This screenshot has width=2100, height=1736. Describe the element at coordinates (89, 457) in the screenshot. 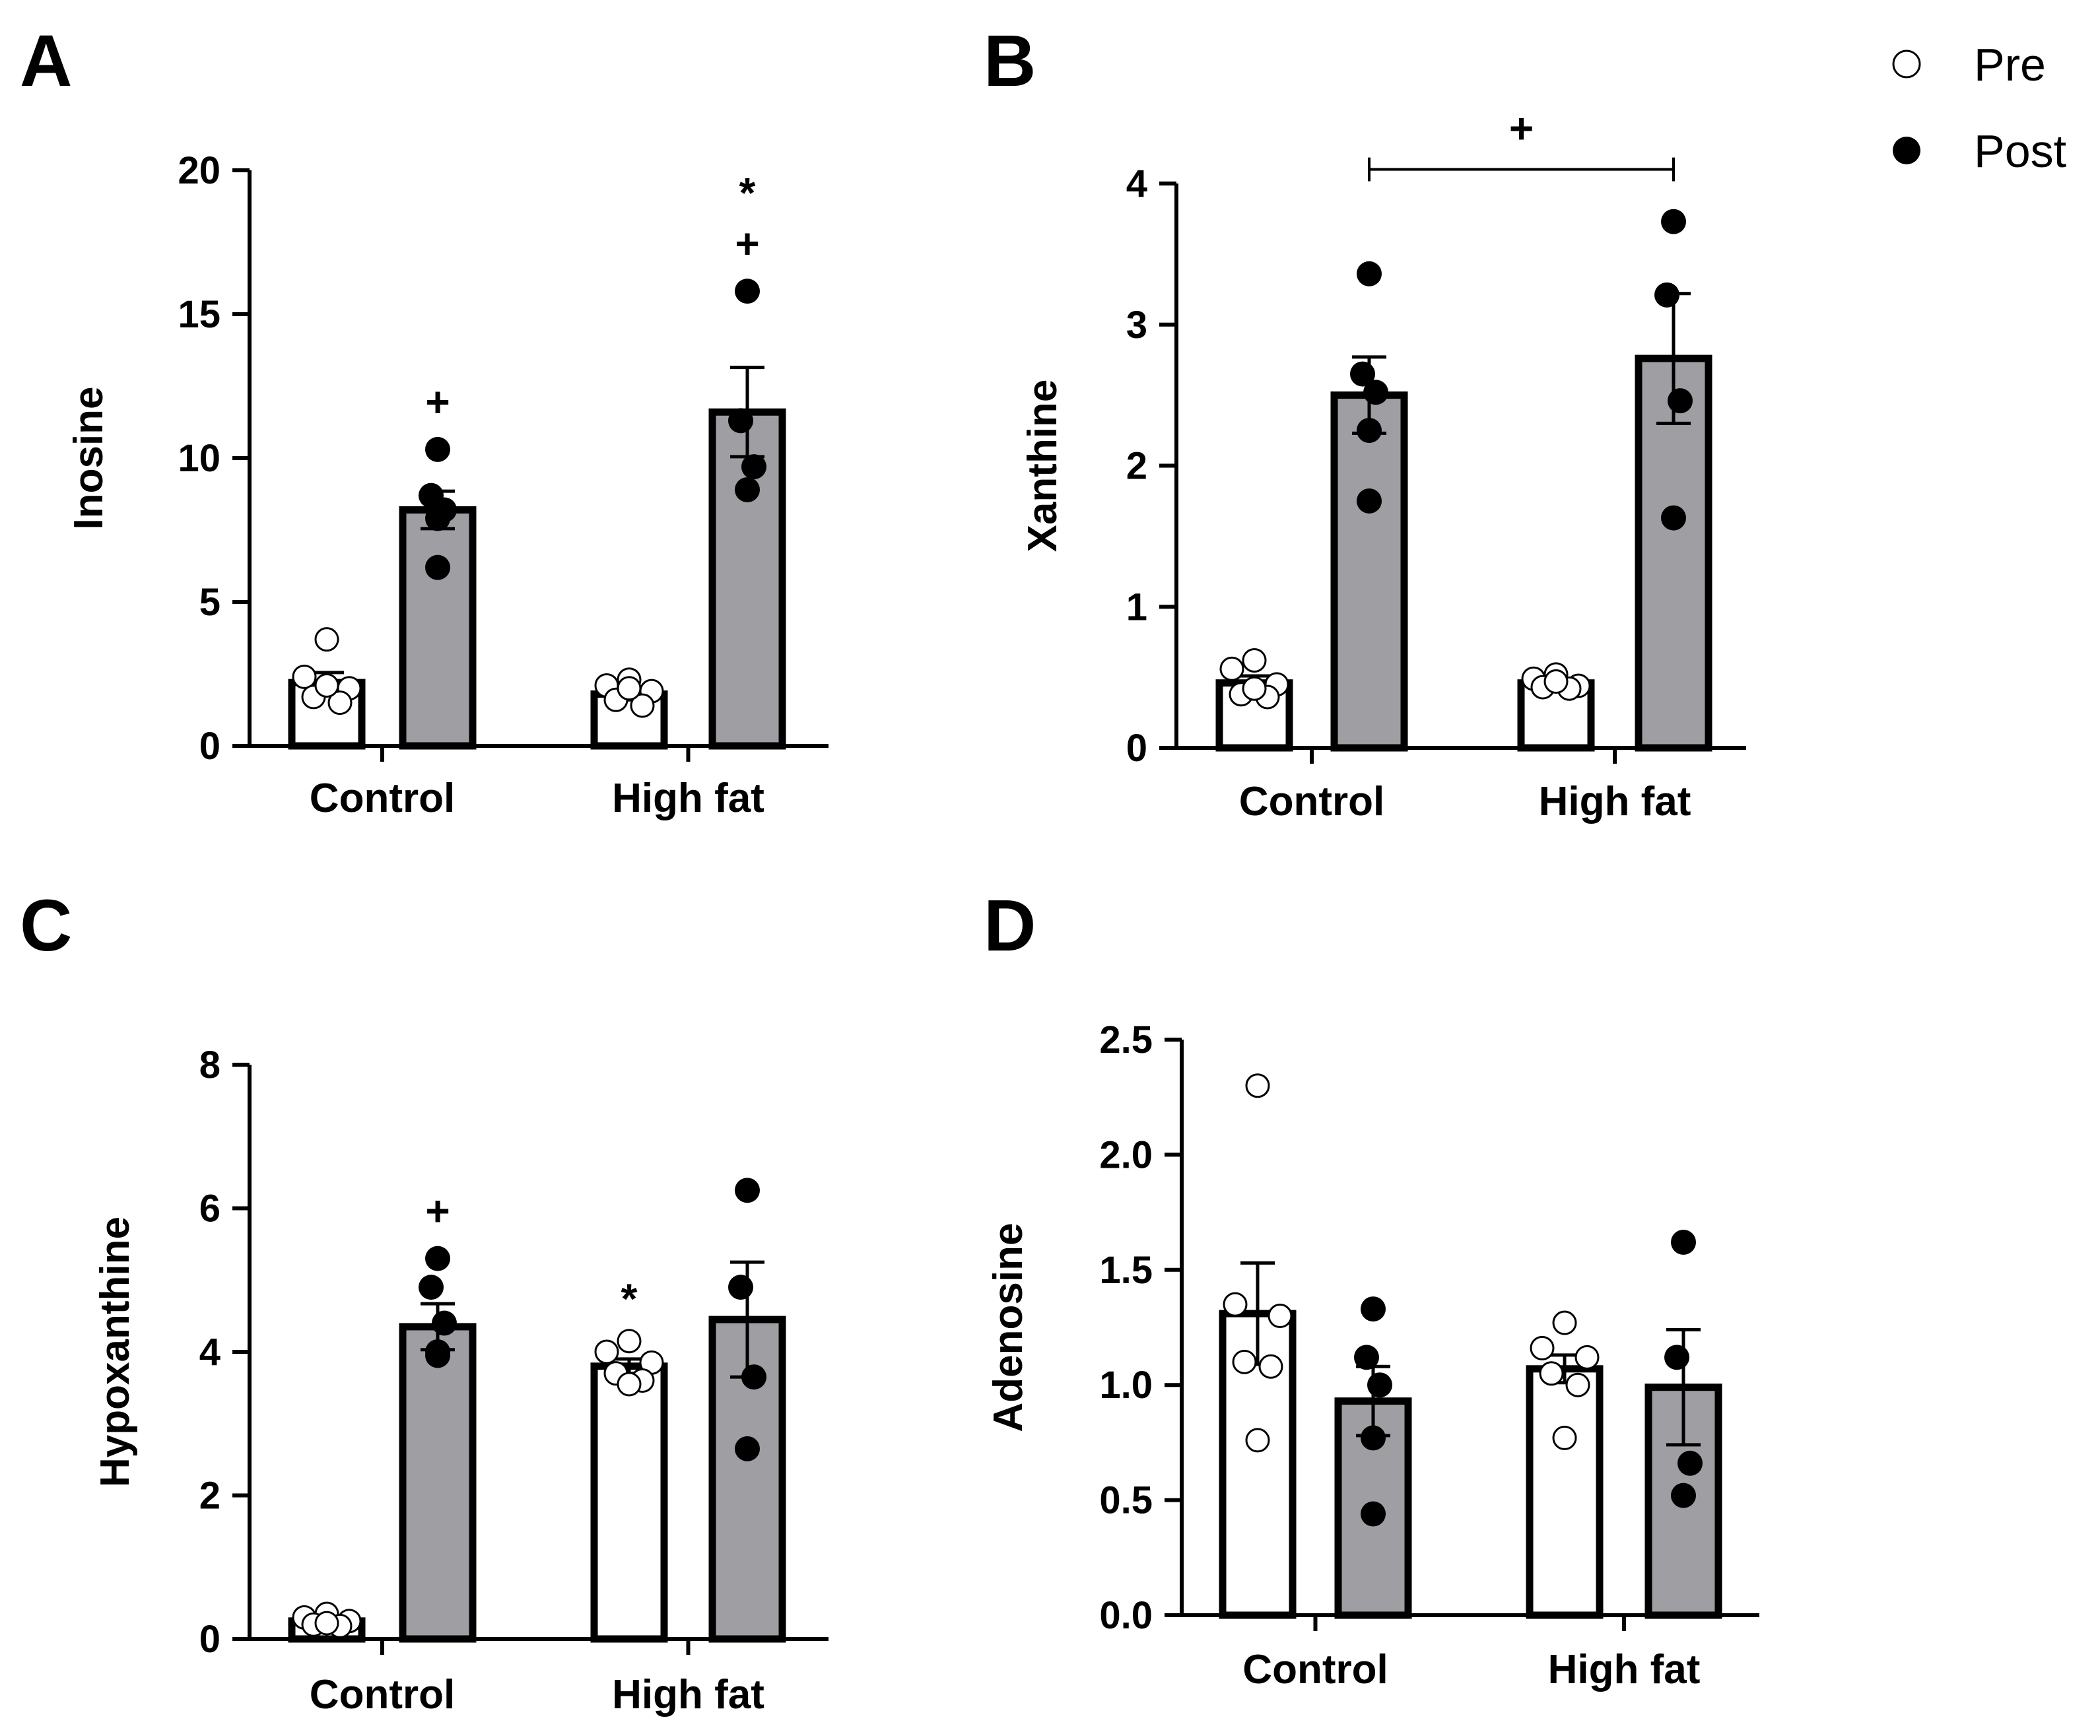

I see `y-axis-title: Inosine` at that location.